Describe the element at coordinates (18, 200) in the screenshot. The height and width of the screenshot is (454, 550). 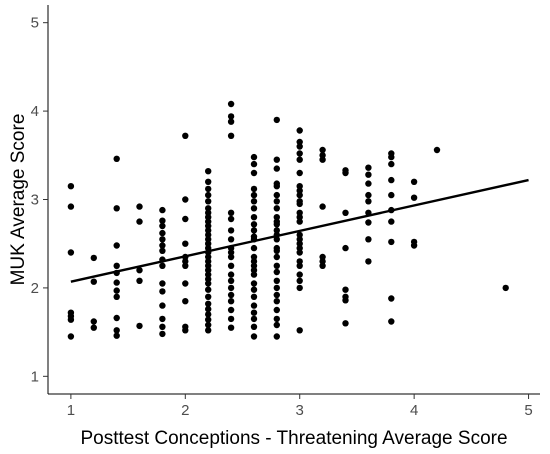
I see `y-axis-title: MUK Average Score` at that location.